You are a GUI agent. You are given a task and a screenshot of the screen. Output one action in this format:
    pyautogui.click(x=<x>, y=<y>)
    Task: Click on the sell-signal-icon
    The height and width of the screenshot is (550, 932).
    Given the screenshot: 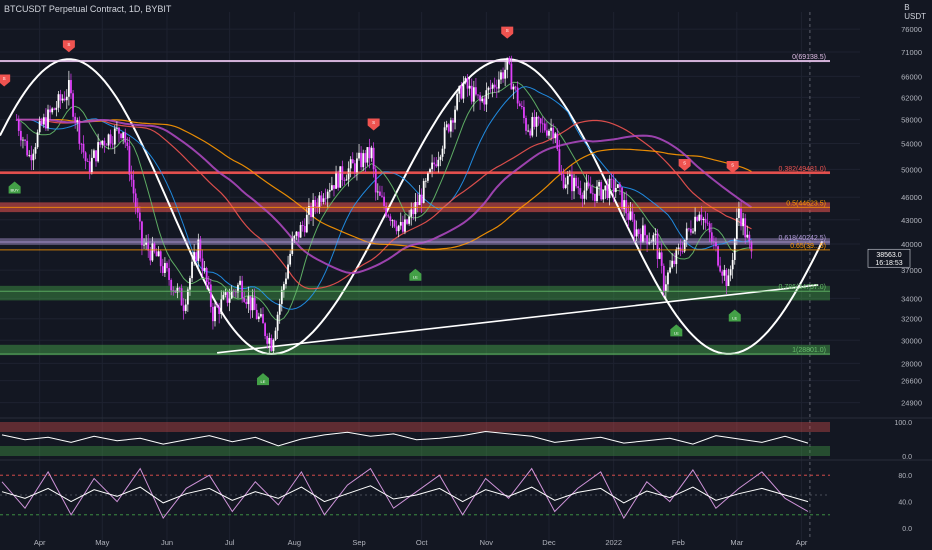 What is the action you would take?
    pyautogui.click(x=732, y=166)
    